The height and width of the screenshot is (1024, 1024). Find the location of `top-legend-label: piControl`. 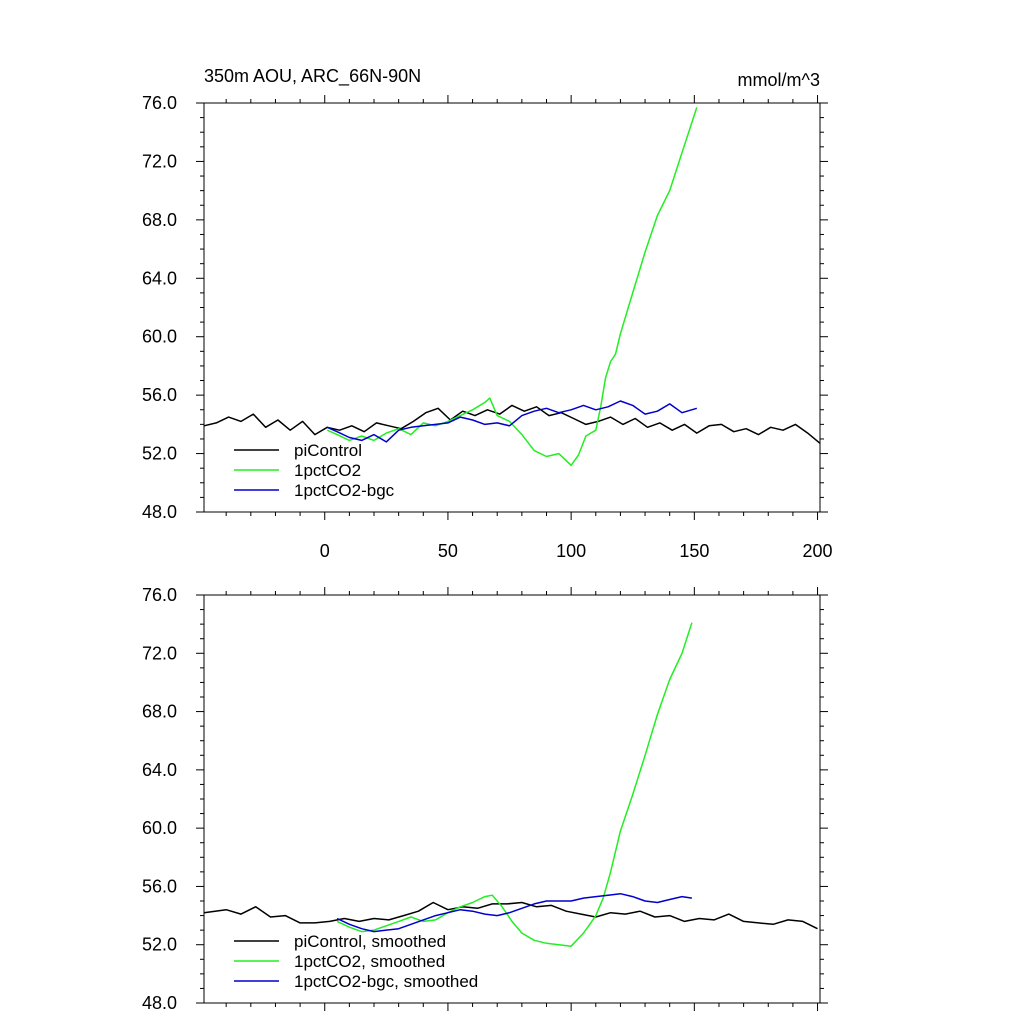

top-legend-label: piControl is located at coordinates (328, 450).